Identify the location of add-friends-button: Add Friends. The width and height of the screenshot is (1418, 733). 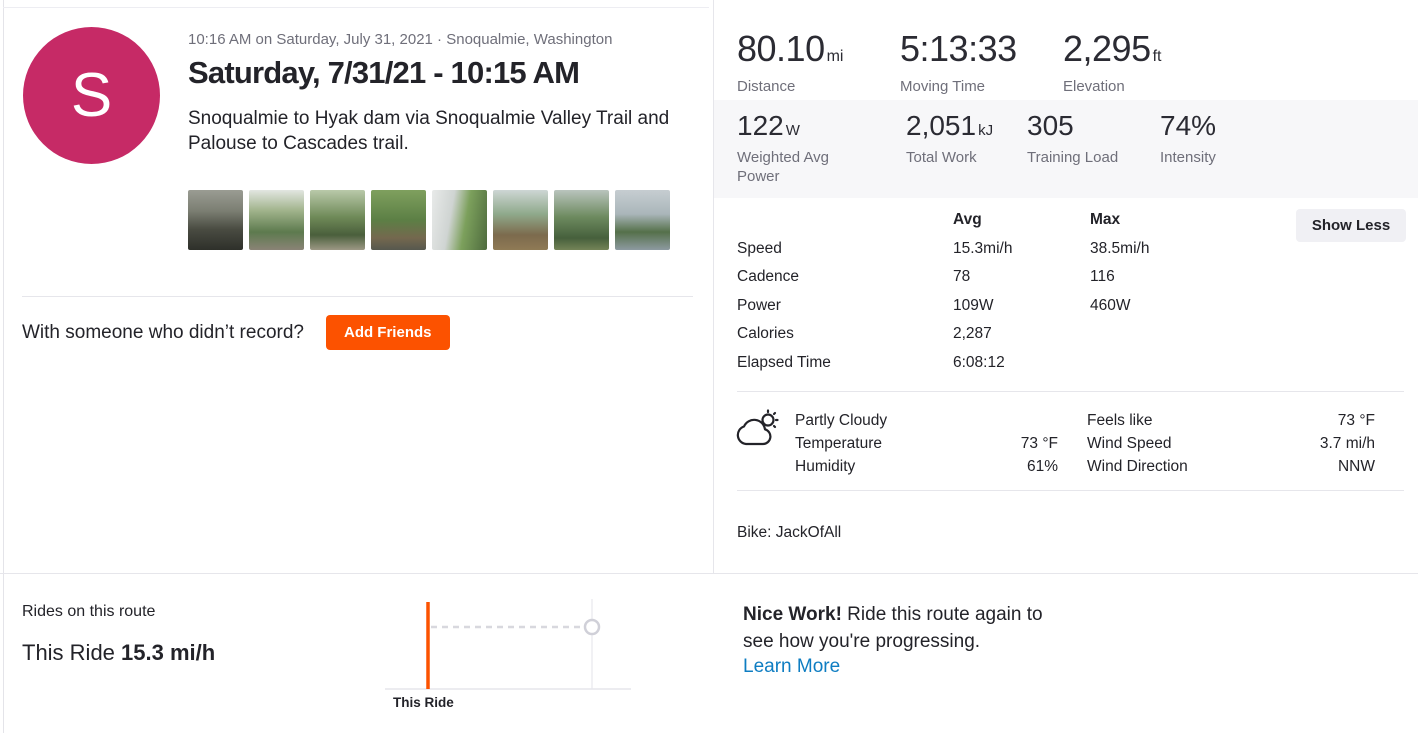
(387, 332).